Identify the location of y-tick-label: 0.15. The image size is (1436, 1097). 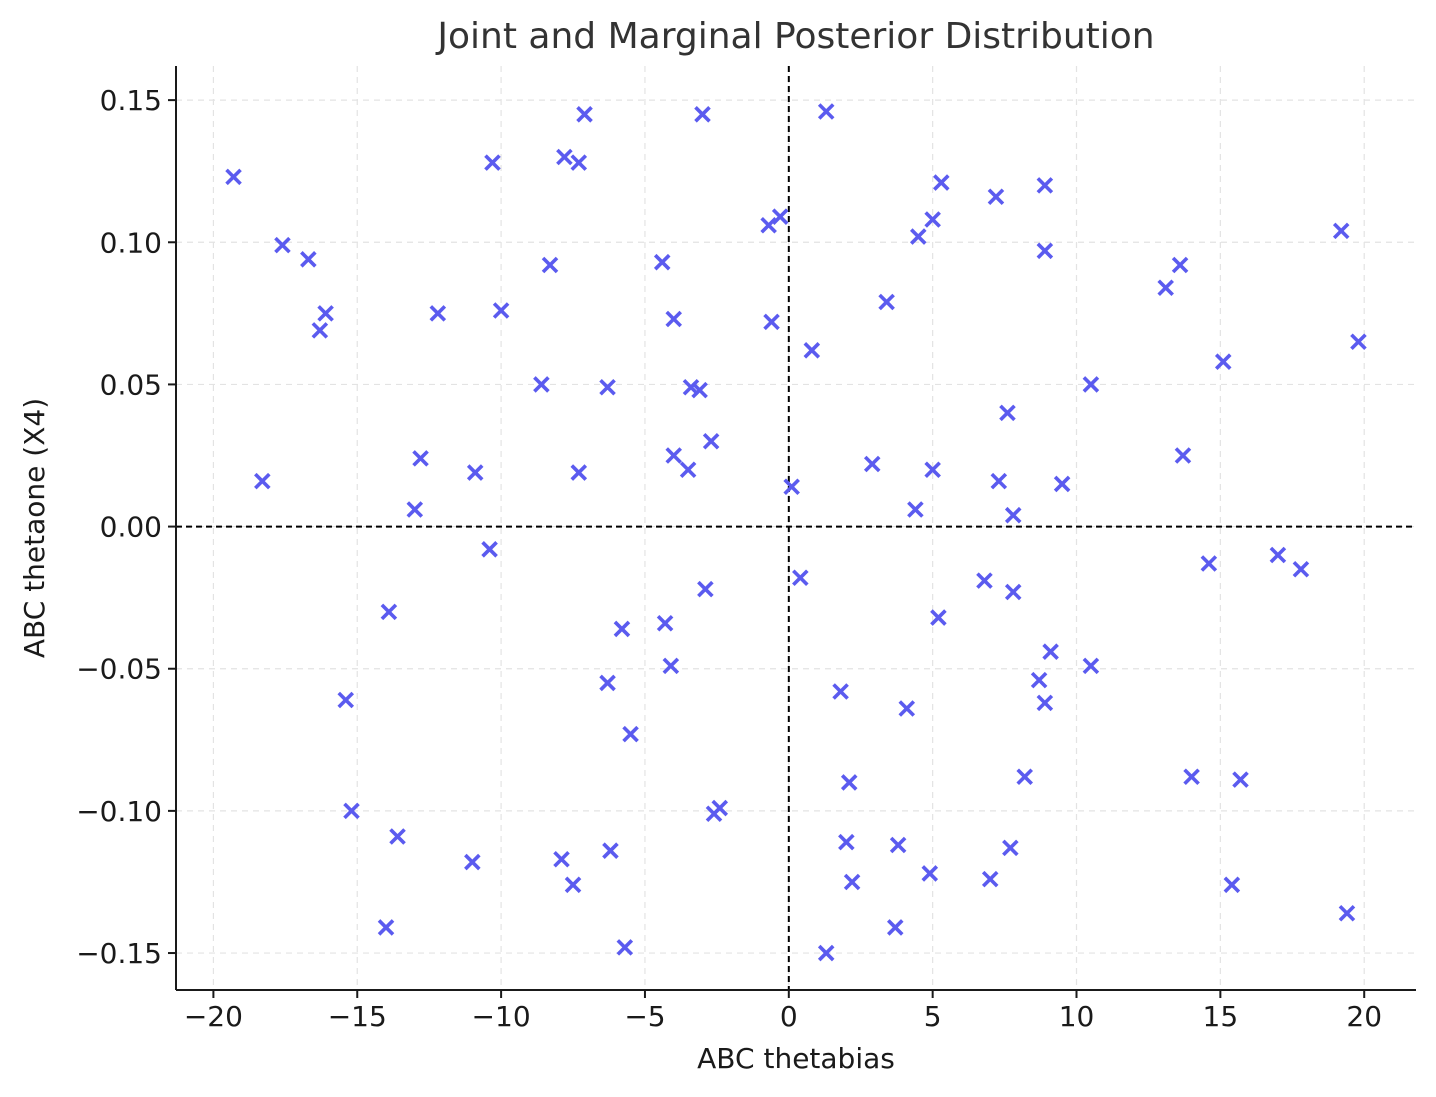
(131, 100).